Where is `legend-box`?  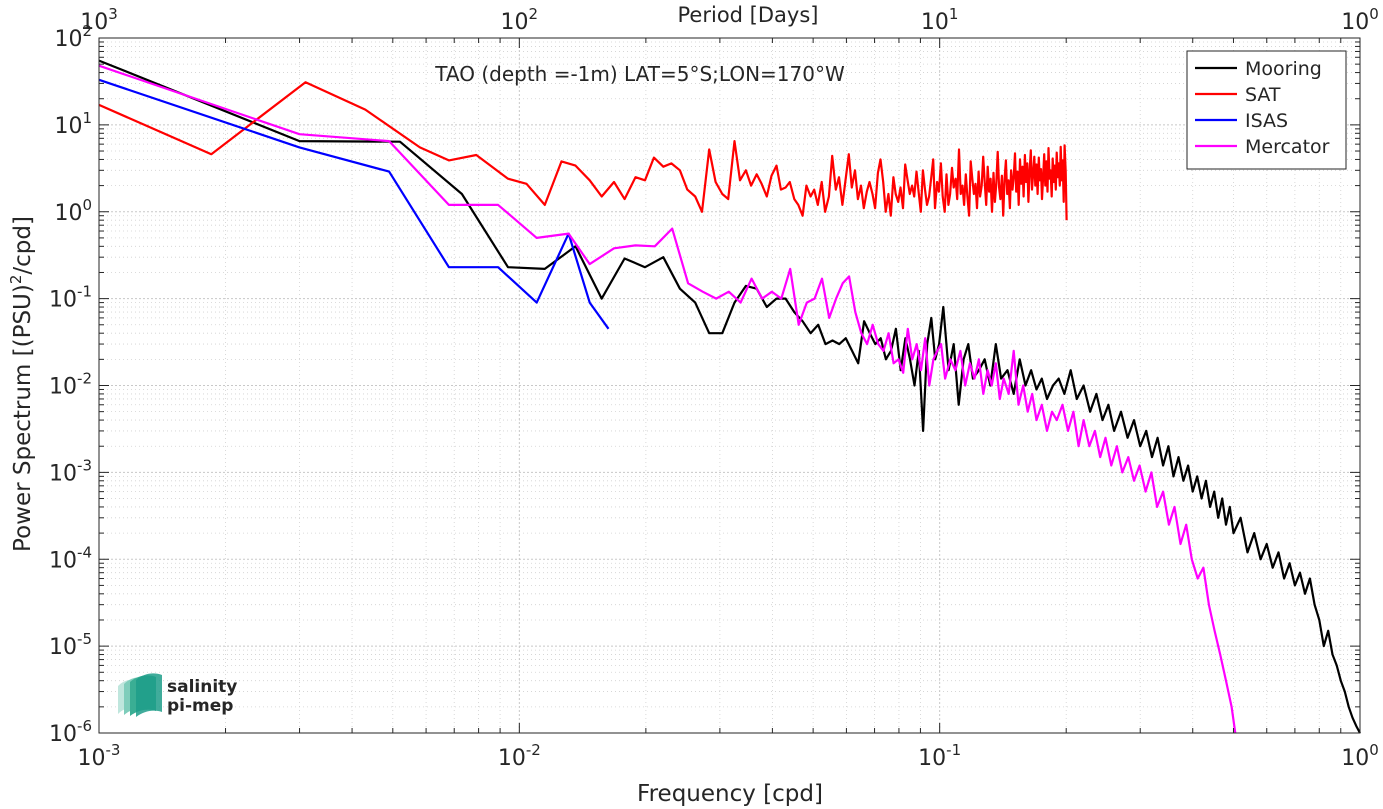 legend-box is located at coordinates (1266, 110).